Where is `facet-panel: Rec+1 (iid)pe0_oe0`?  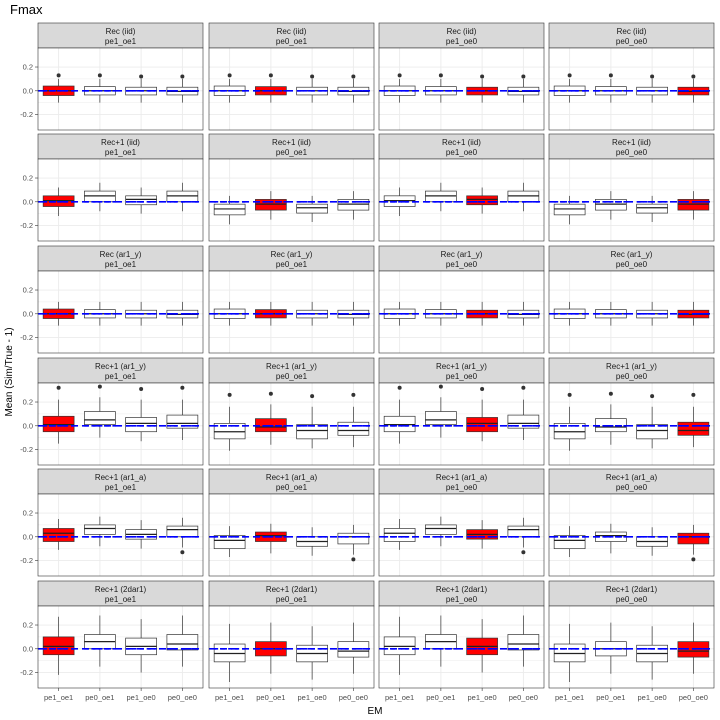 facet-panel: Rec+1 (iid)pe0_oe0 is located at coordinates (631, 187).